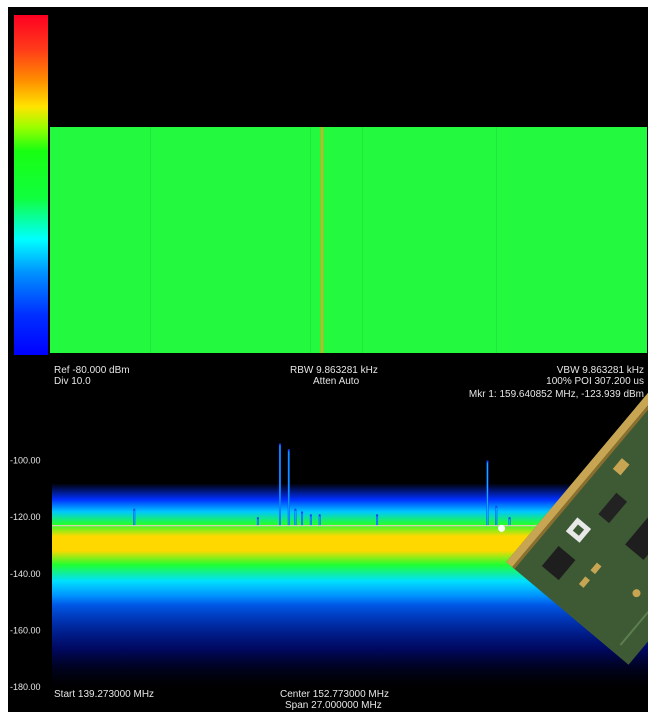  I want to click on start-freq-label: Start 139.273000 MHz, so click(104, 694).